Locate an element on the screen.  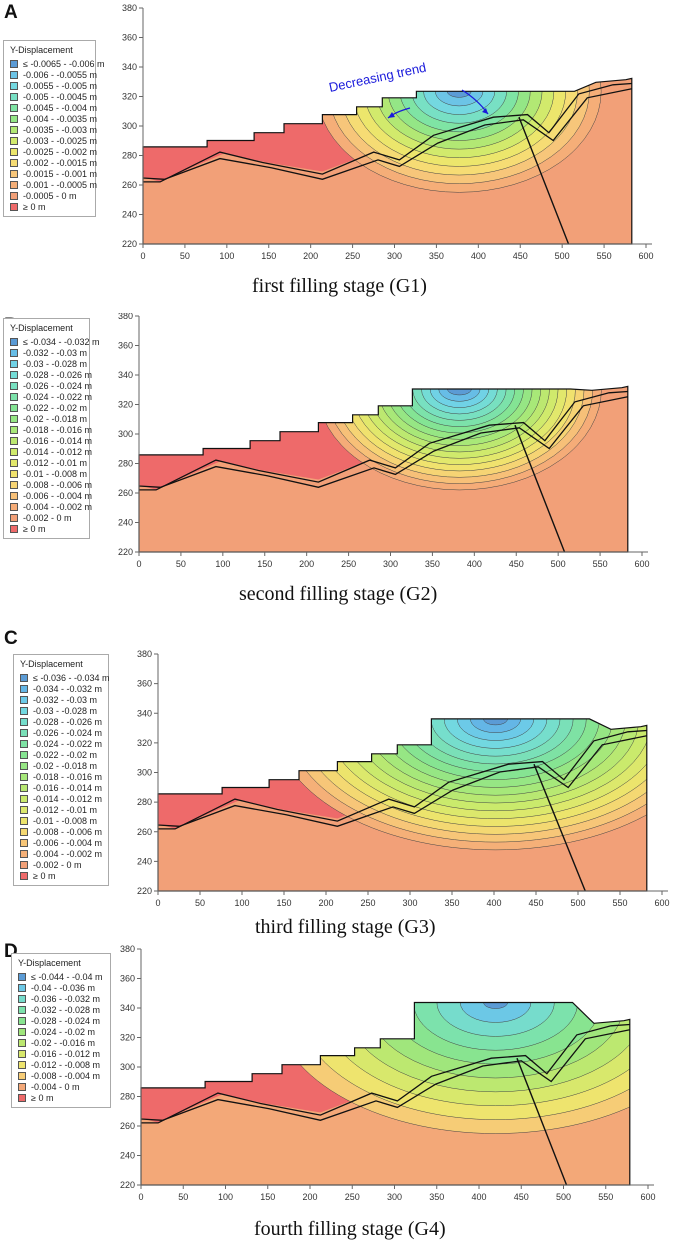
legend-item: -0.002 - 0 m is located at coordinates (46, 517).